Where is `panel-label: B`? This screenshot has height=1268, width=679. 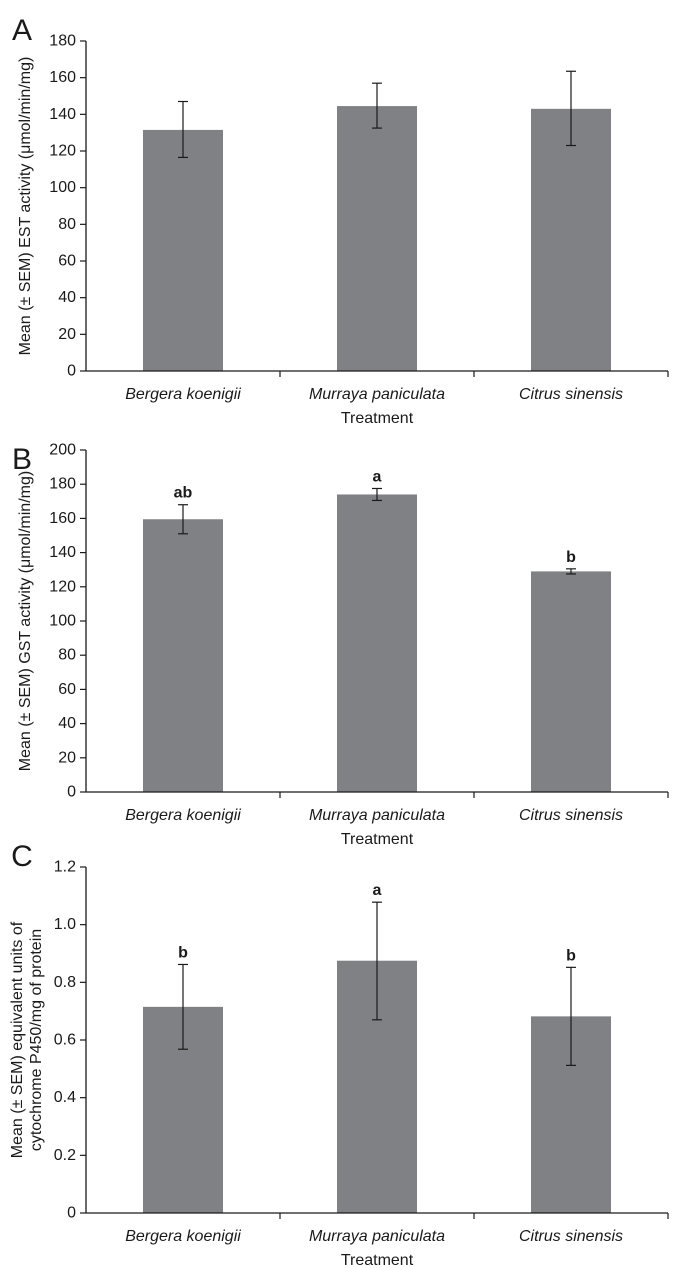 panel-label: B is located at coordinates (22, 459).